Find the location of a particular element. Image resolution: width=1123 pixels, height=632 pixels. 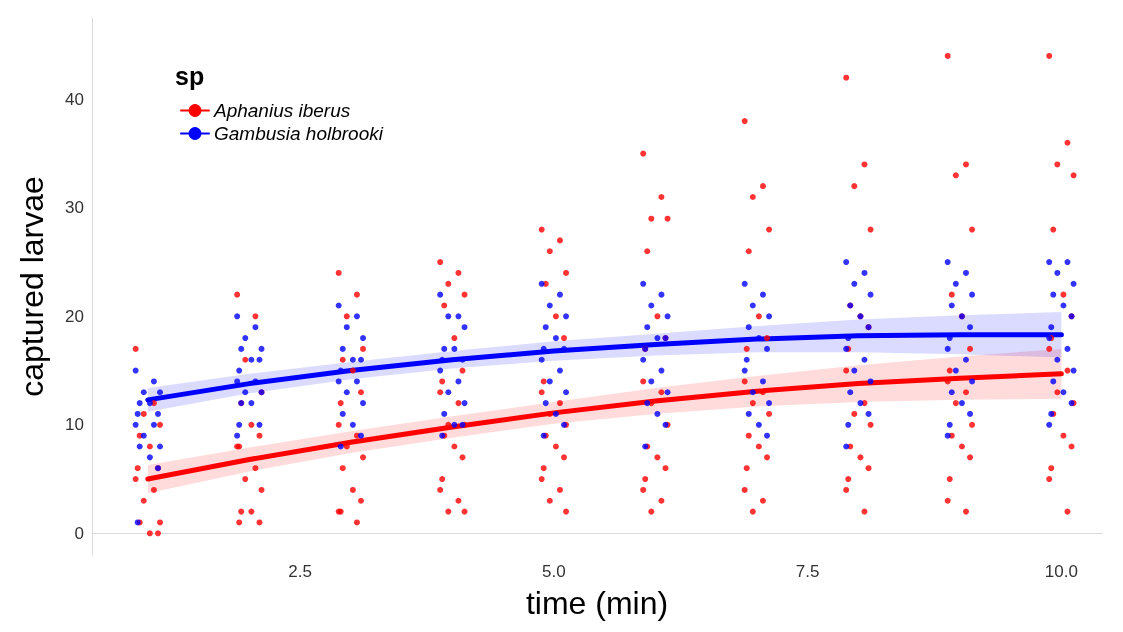

x-tick-label: 10.0 is located at coordinates (1061, 571).